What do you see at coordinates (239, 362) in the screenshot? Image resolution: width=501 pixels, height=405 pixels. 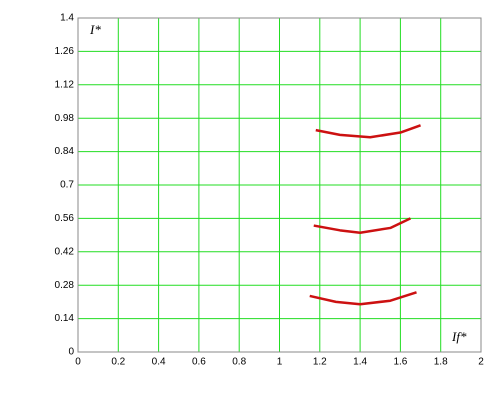 I see `x-tick-label: 0.8` at bounding box center [239, 362].